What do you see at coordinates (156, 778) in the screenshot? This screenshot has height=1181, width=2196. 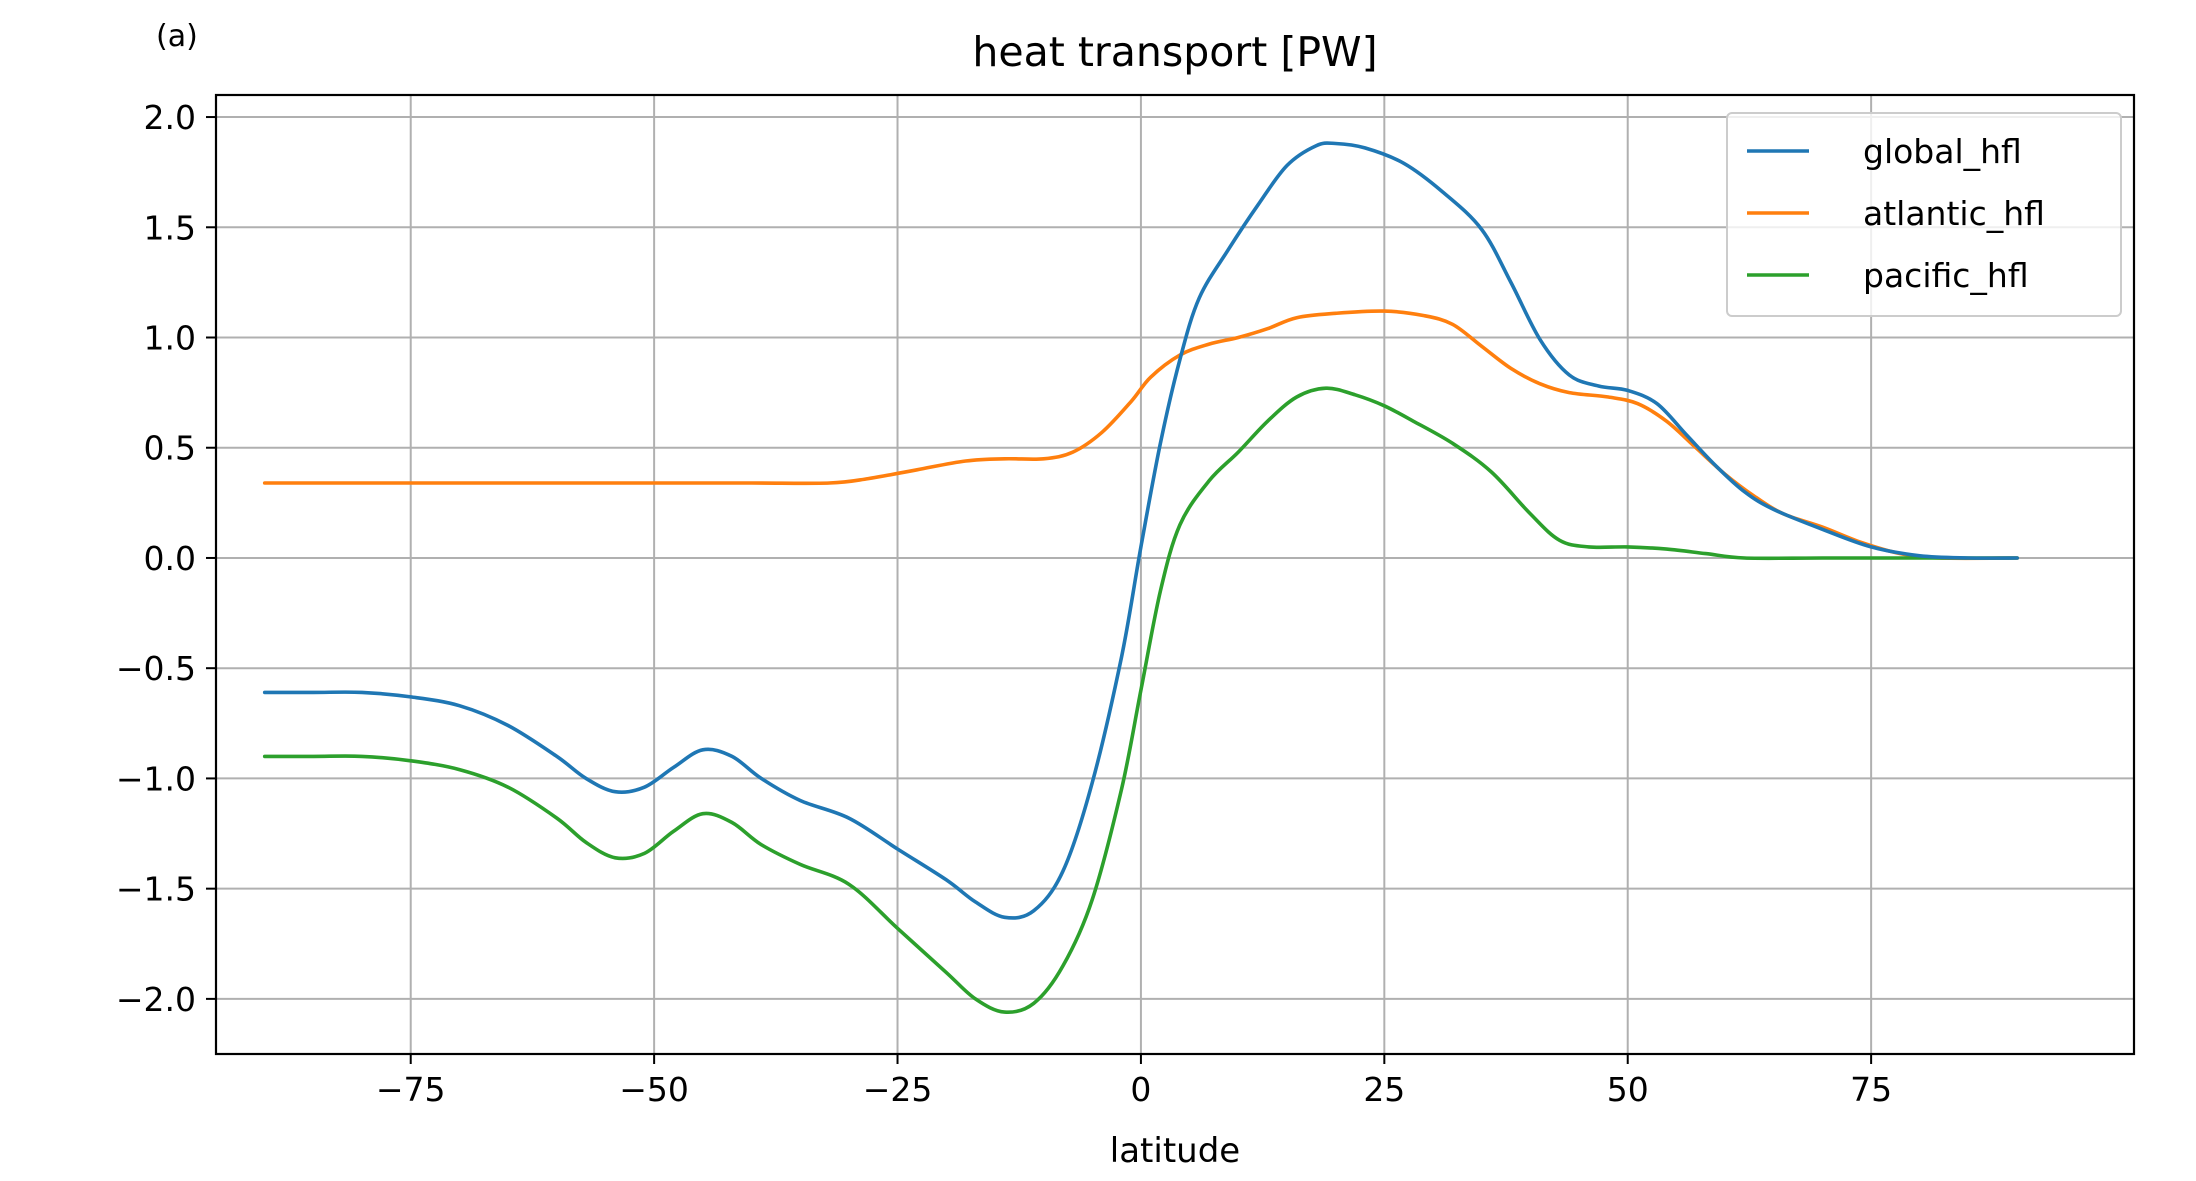 I see `y-tick-label: −1.0` at bounding box center [156, 778].